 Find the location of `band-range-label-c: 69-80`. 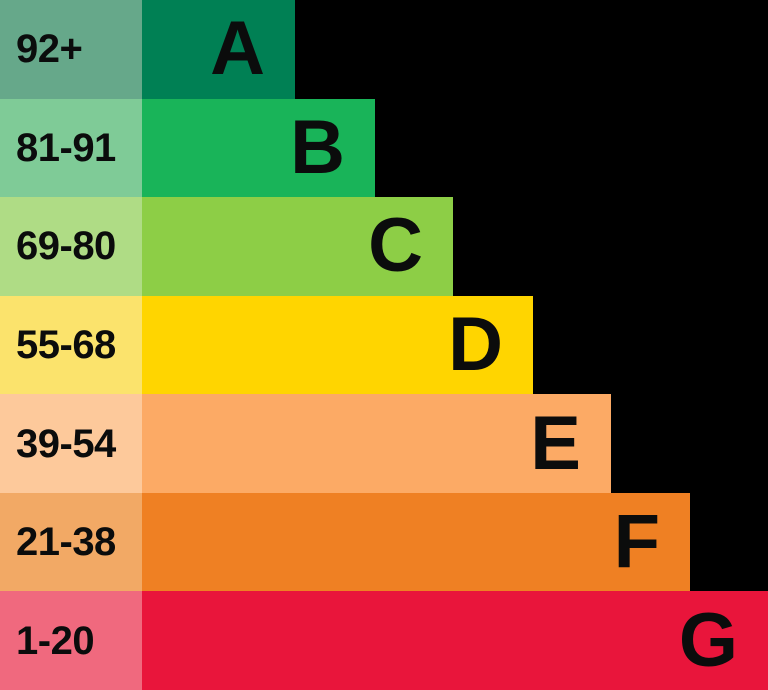

band-range-label-c: 69-80 is located at coordinates (66, 246).